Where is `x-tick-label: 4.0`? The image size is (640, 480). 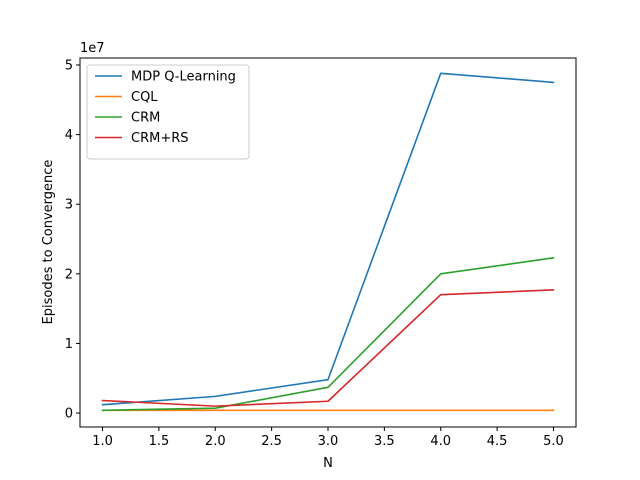
x-tick-label: 4.0 is located at coordinates (440, 441).